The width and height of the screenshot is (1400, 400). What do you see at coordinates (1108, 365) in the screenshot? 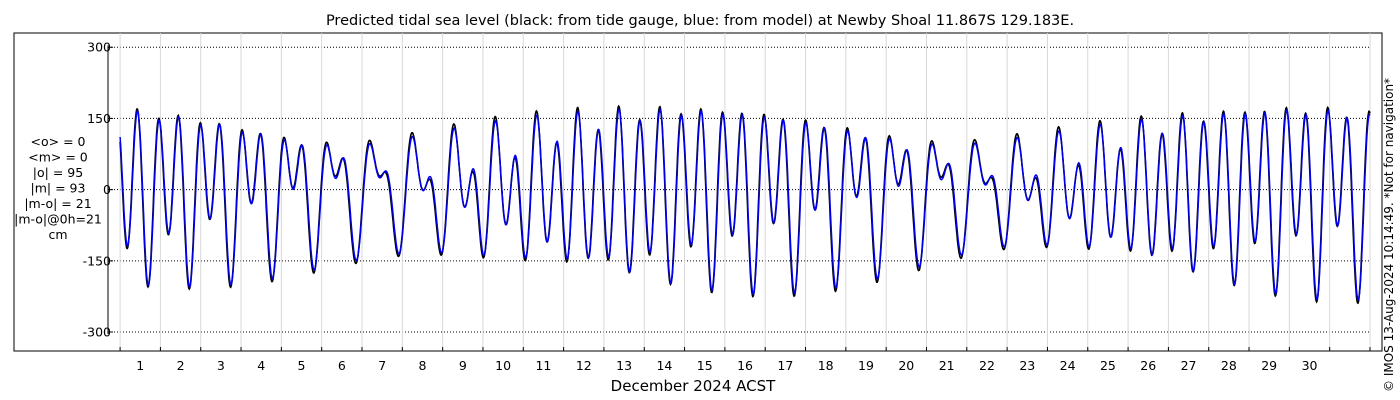
I see `x-tick-label: 25` at bounding box center [1108, 365].